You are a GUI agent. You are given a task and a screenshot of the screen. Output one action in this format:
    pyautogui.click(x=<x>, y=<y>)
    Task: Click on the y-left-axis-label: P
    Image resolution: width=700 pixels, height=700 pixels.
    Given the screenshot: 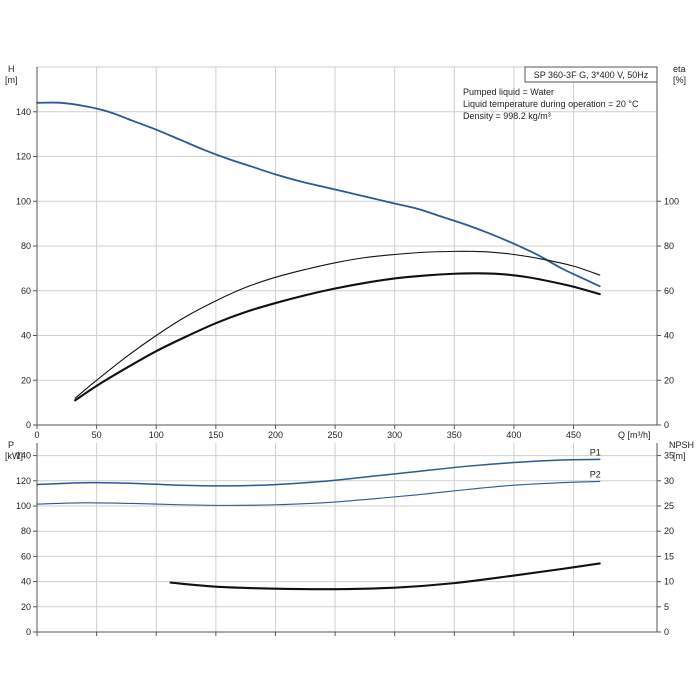 What is the action you would take?
    pyautogui.click(x=11, y=445)
    